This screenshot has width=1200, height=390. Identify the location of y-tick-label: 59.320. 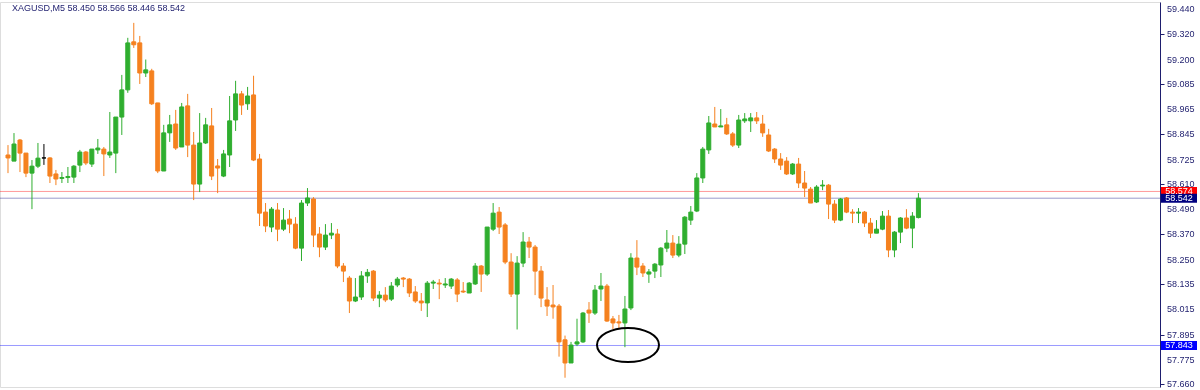
(1181, 34).